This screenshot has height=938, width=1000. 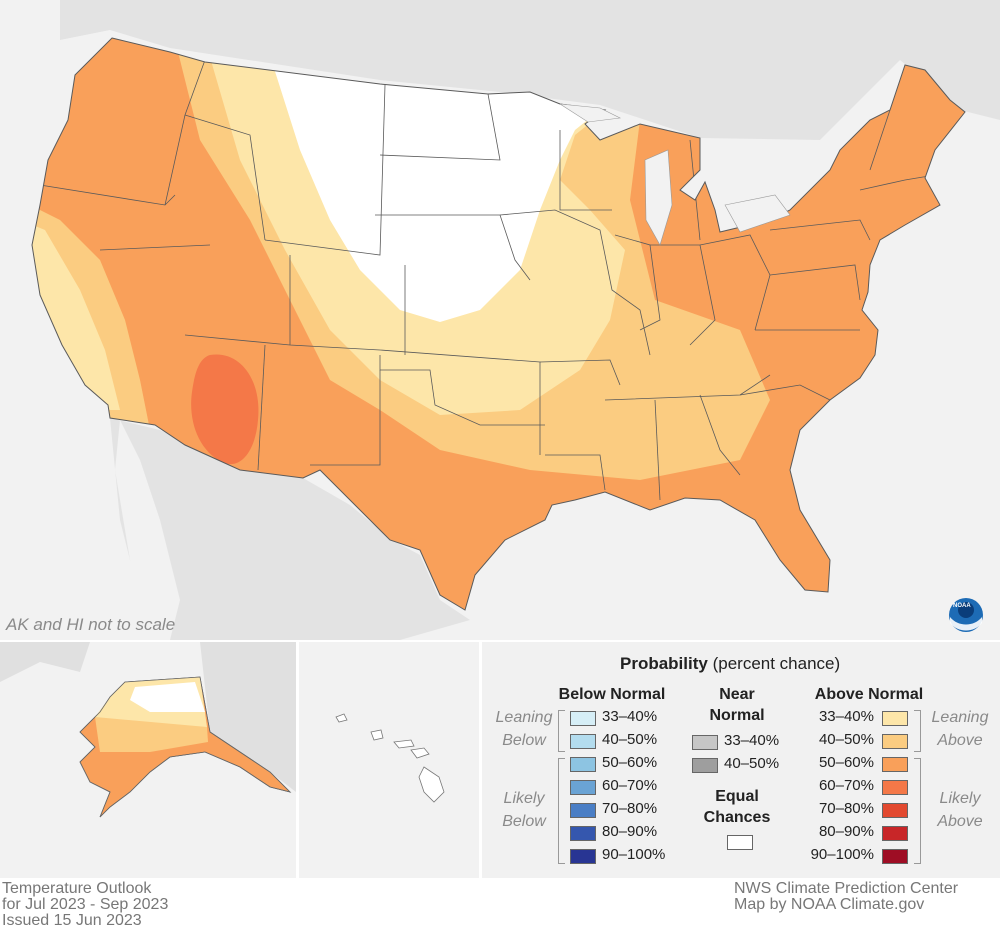 I want to click on noaa-logo: NOAA, so click(x=966, y=615).